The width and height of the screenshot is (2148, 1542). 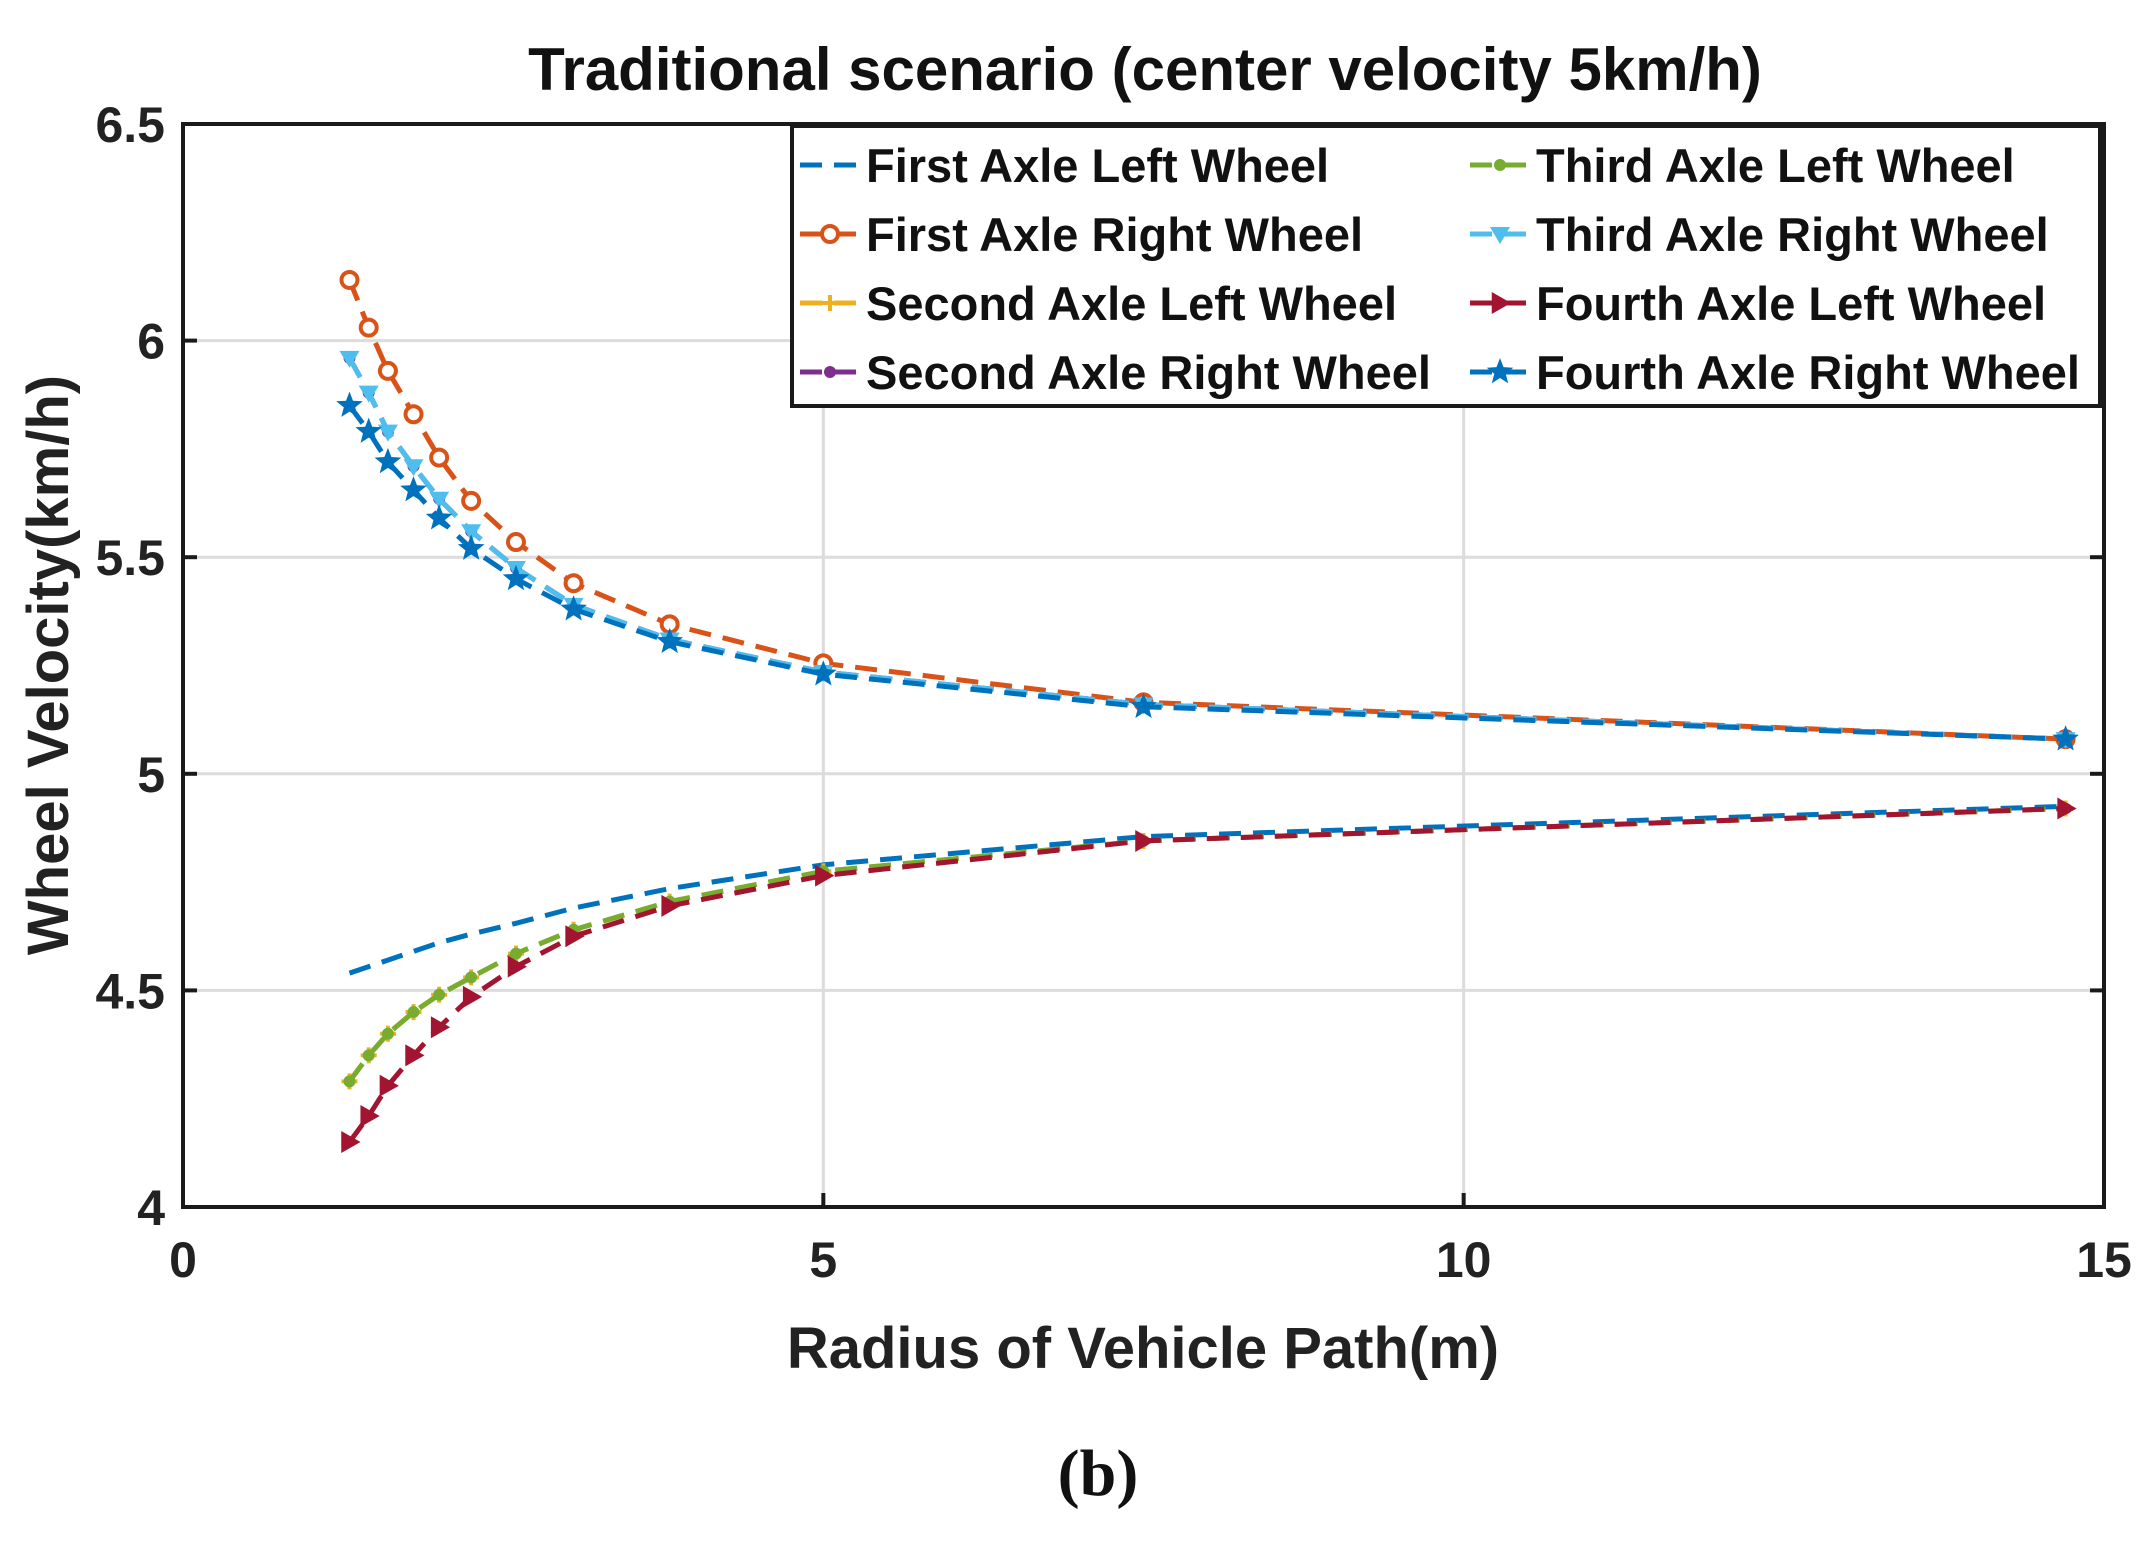 What do you see at coordinates (130, 991) in the screenshot?
I see `y-tick-label: 4.5` at bounding box center [130, 991].